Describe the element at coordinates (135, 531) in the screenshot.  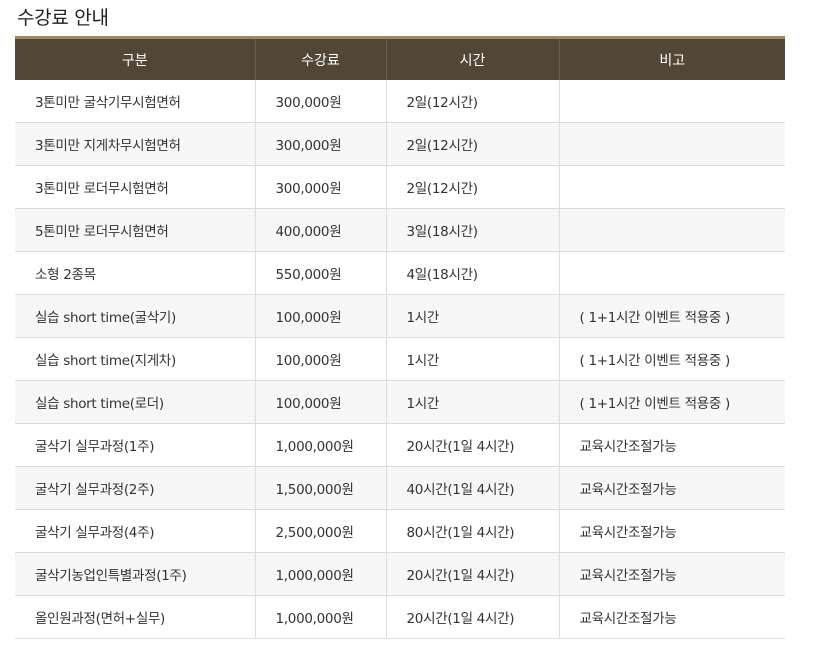
I see `cell-category: 굴삭기 실무과정(4주)` at that location.